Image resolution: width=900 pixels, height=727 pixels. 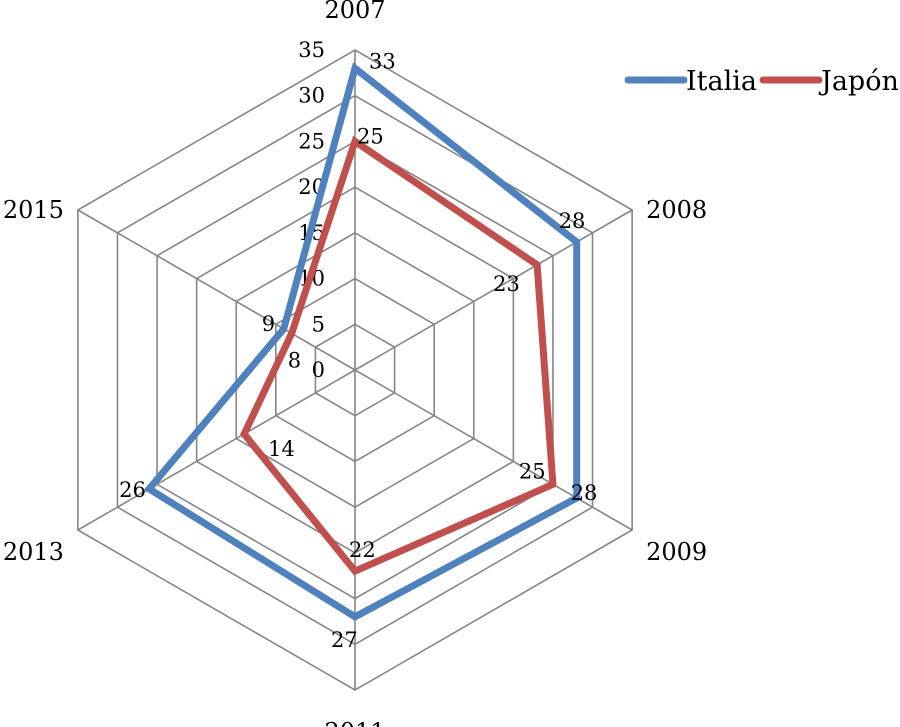 I want to click on data-label-italia-2008: 28, so click(x=572, y=221).